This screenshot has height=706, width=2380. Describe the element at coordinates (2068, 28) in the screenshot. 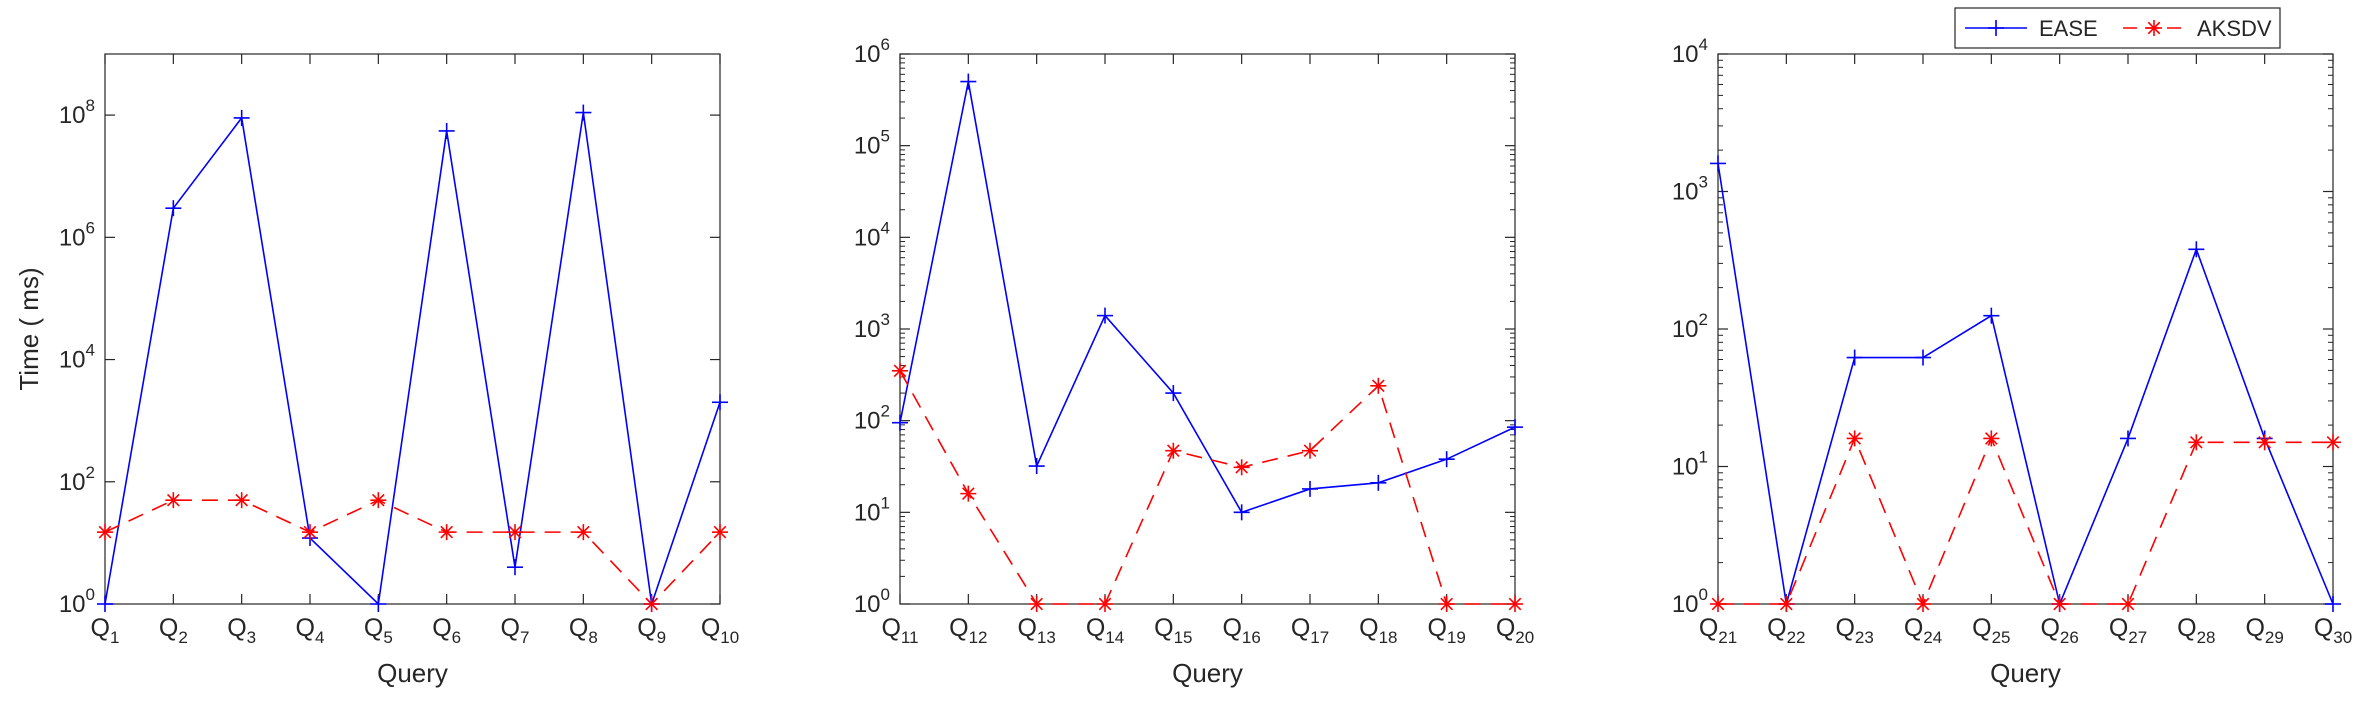

I see `legend-label: EASE` at that location.